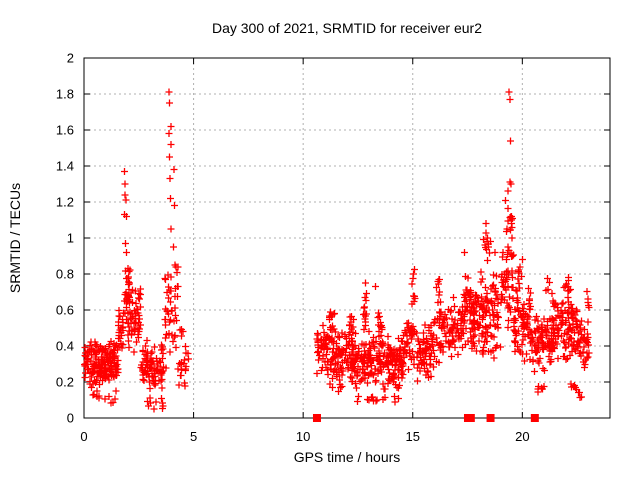 Image resolution: width=640 pixels, height=480 pixels. I want to click on y-tick-label: 2, so click(70, 58).